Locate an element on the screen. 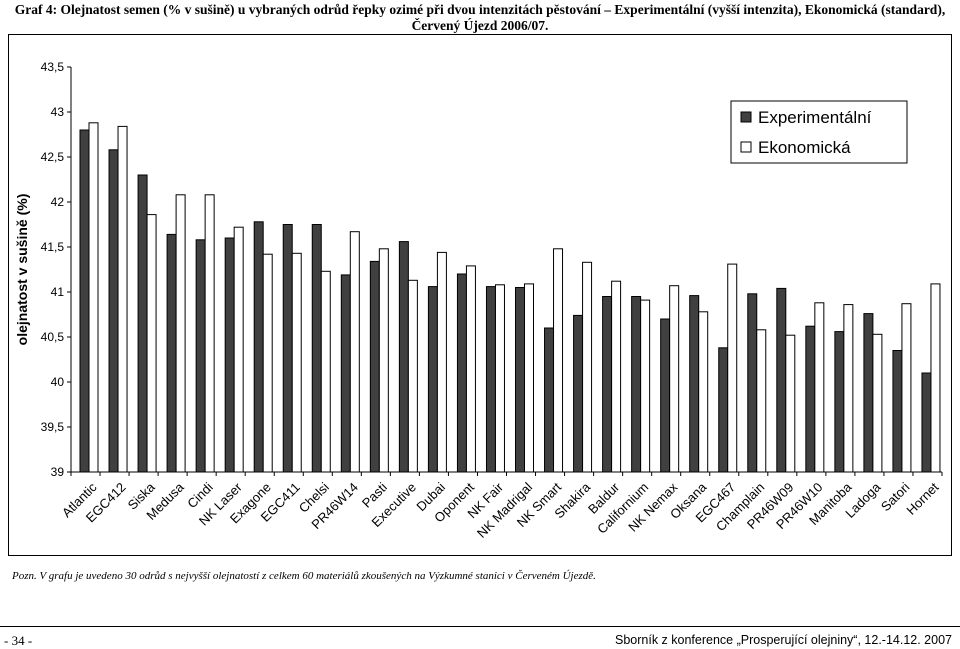 Image resolution: width=960 pixels, height=649 pixels. y-tick-label: 41,5 is located at coordinates (53, 247).